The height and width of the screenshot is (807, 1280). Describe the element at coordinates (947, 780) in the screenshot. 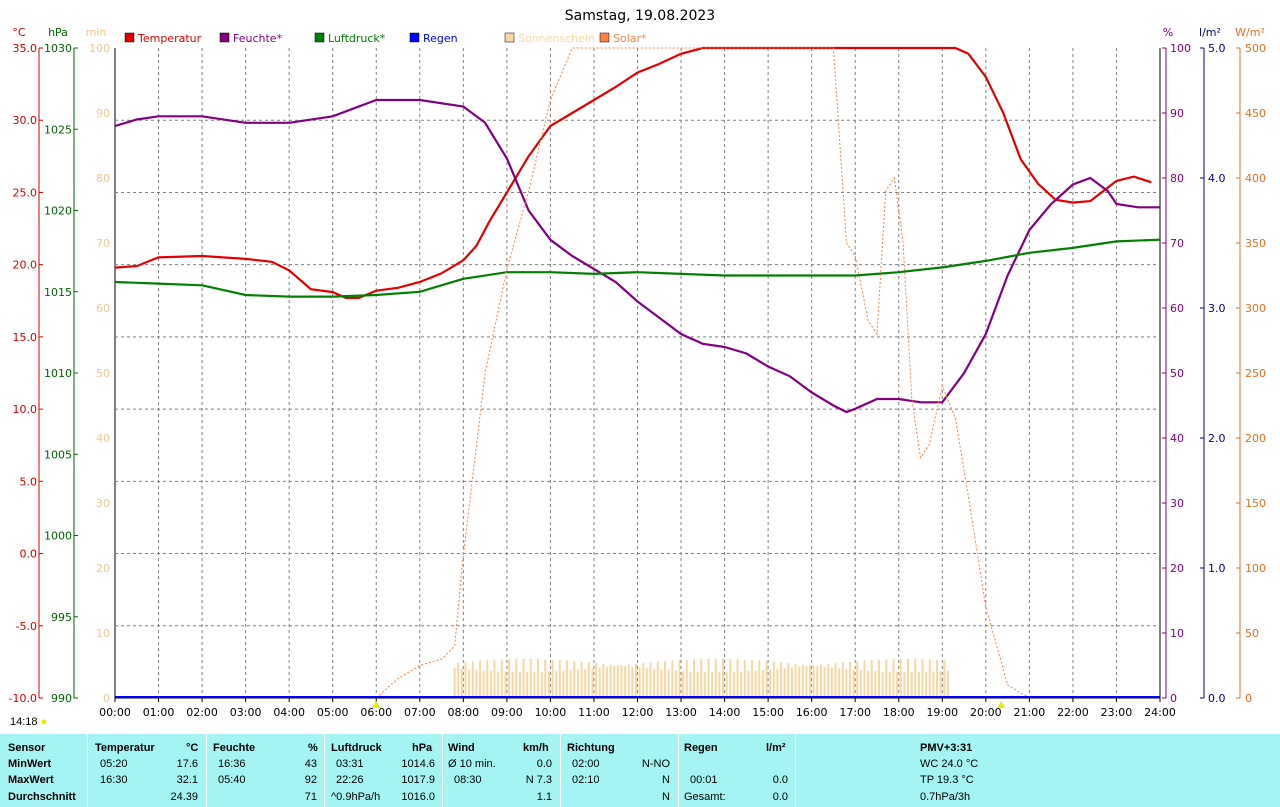

I see `stats-tp: TP 19.3 °C` at that location.